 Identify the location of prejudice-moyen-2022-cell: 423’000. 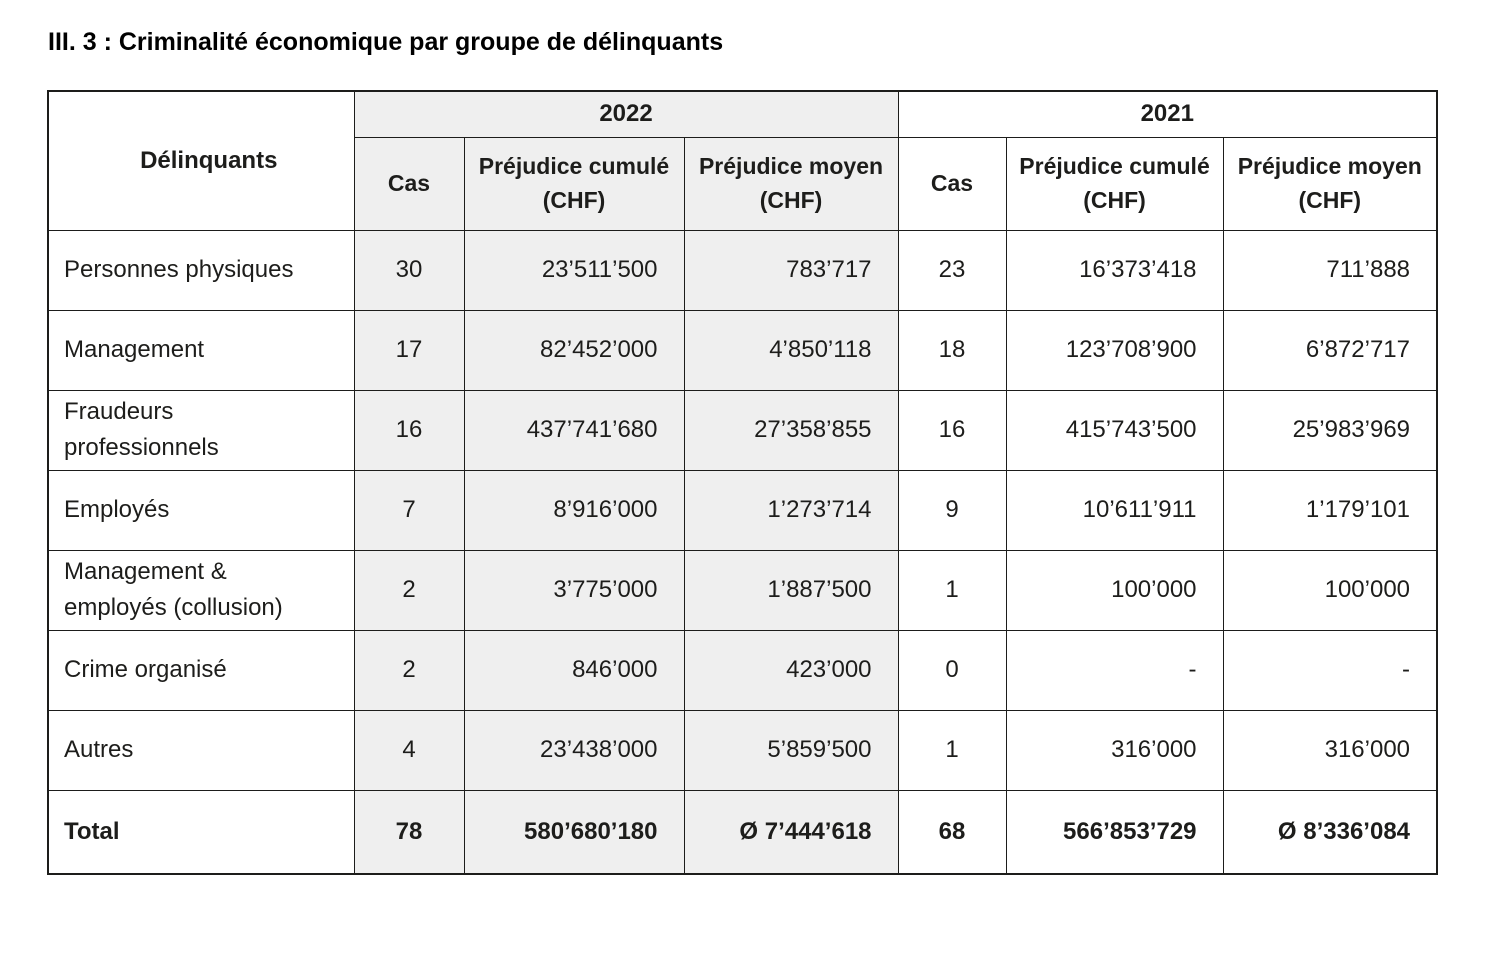
(791, 670).